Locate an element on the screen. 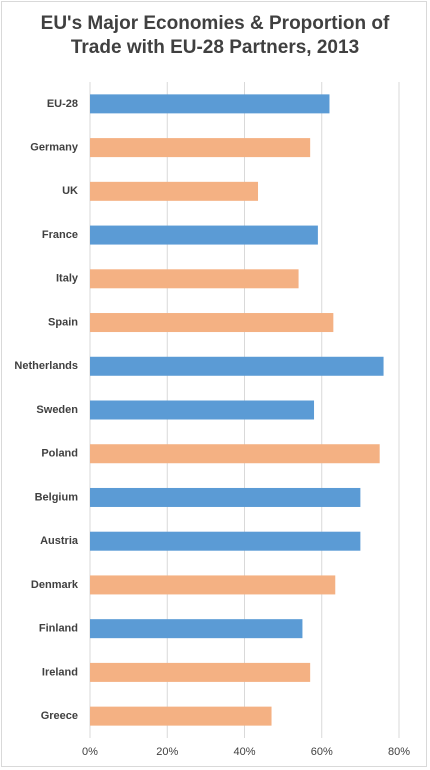 The image size is (430, 770). x-tick-label: 0% is located at coordinates (90, 752).